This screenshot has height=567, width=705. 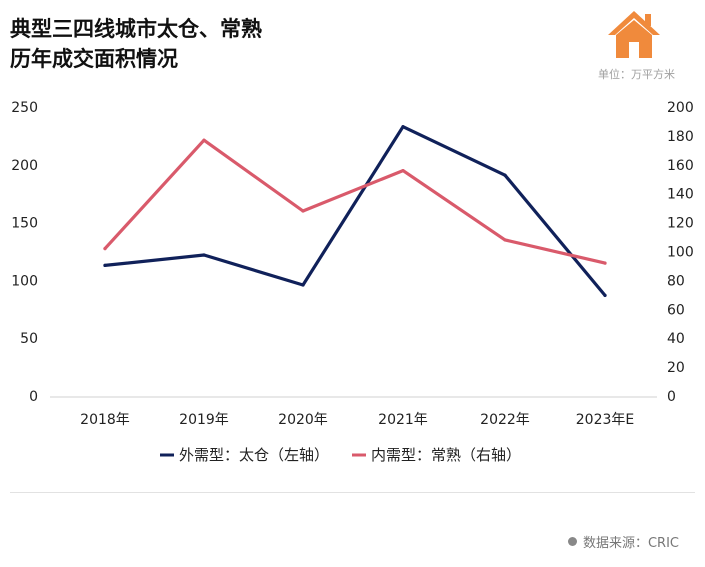 What do you see at coordinates (254, 455) in the screenshot?
I see `legend-label-1: 外需型：太仓（左轴）` at bounding box center [254, 455].